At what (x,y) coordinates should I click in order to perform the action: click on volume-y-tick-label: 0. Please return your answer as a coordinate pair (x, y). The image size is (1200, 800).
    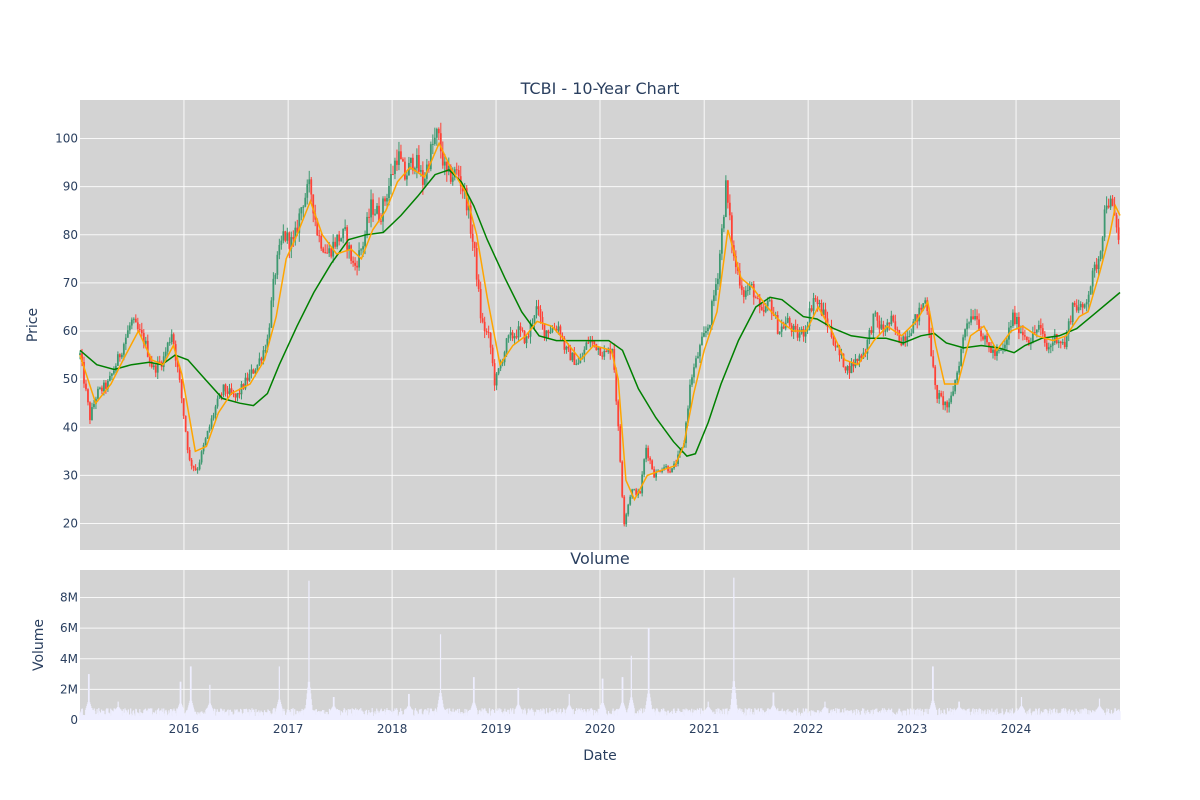
    Looking at the image, I should click on (74, 720).